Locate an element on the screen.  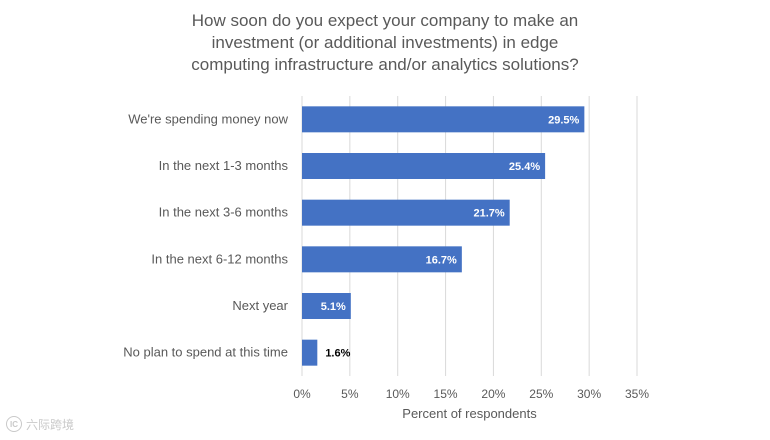
data-label: 29.5% is located at coordinates (563, 120).